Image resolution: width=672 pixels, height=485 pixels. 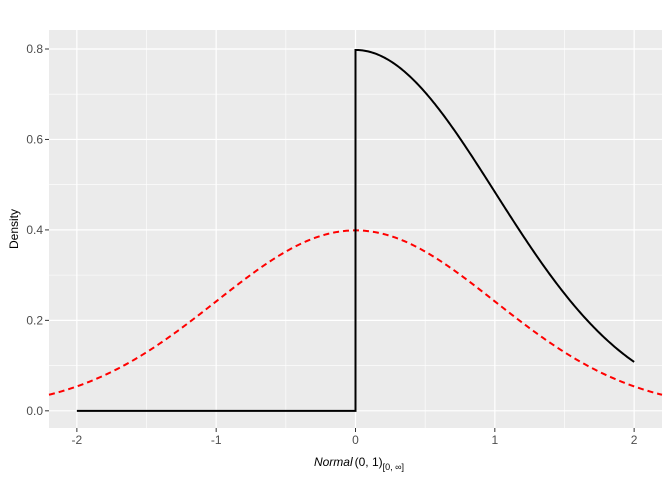 I want to click on y-axis-label: Density, so click(x=14, y=229).